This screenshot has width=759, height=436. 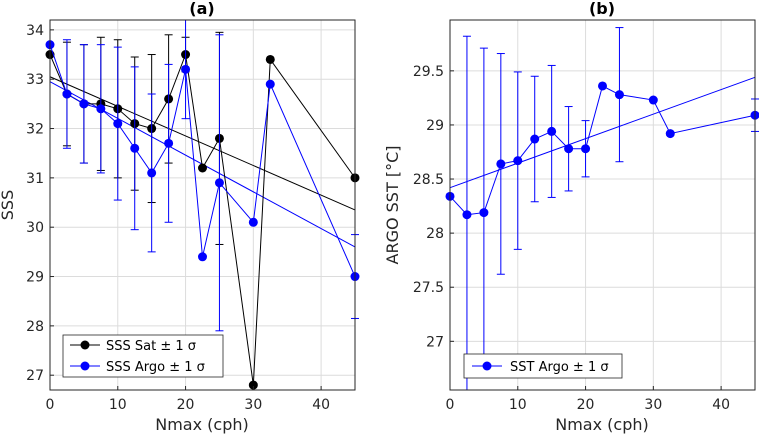 What do you see at coordinates (35, 179) in the screenshot?
I see `y-tick-label: 31` at bounding box center [35, 179].